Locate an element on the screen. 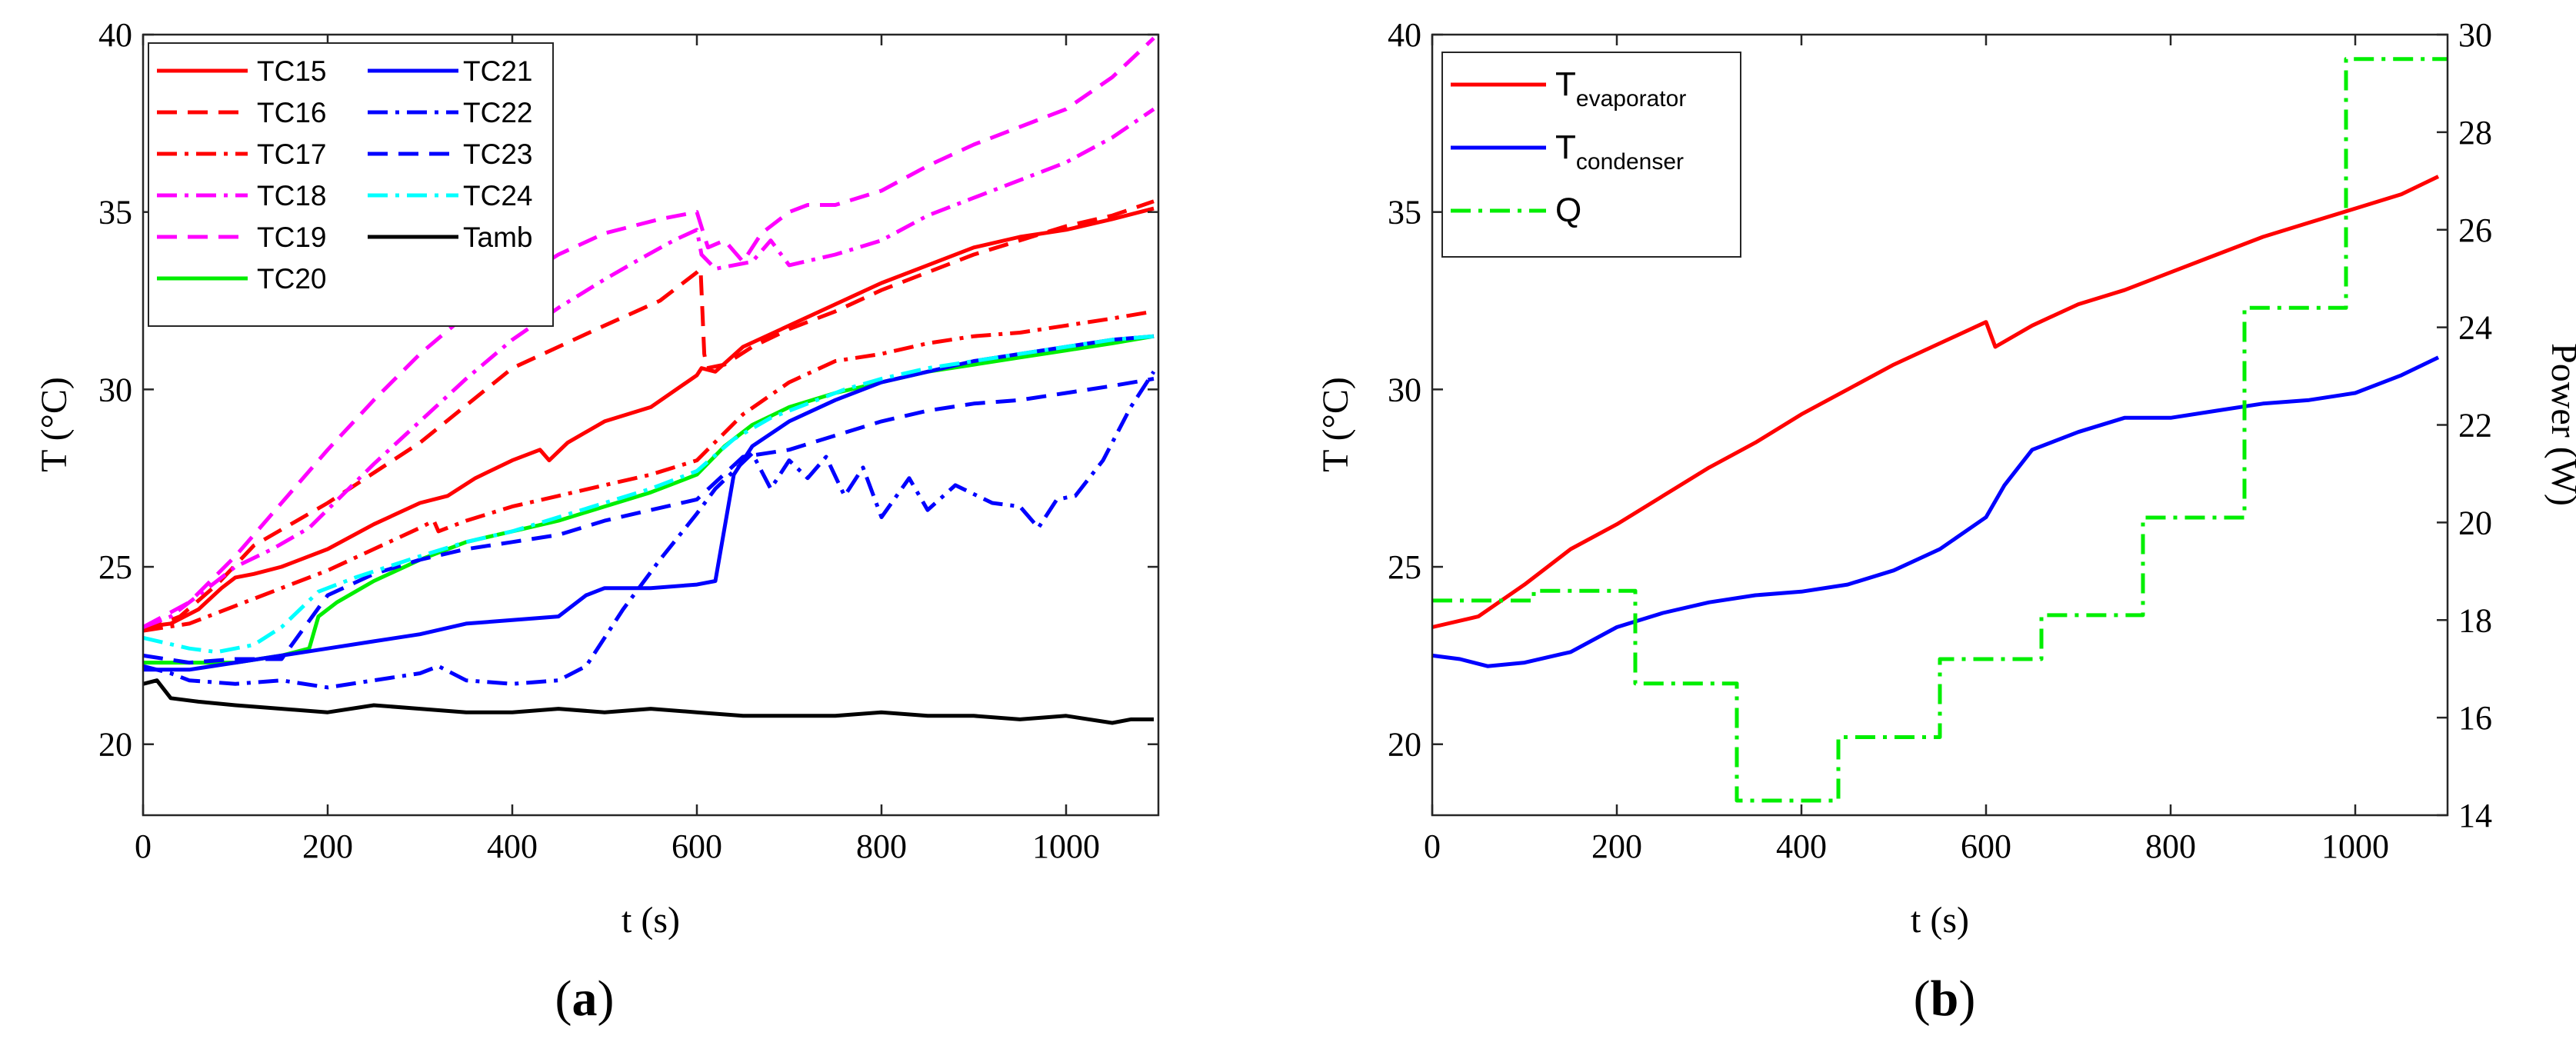 This screenshot has width=2576, height=1039. right-y-tick-label: 16 is located at coordinates (2475, 718).